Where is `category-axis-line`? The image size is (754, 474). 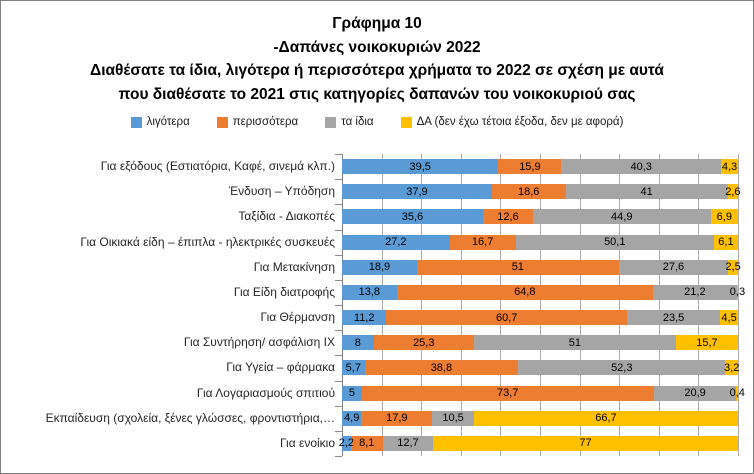 category-axis-line is located at coordinates (342, 305).